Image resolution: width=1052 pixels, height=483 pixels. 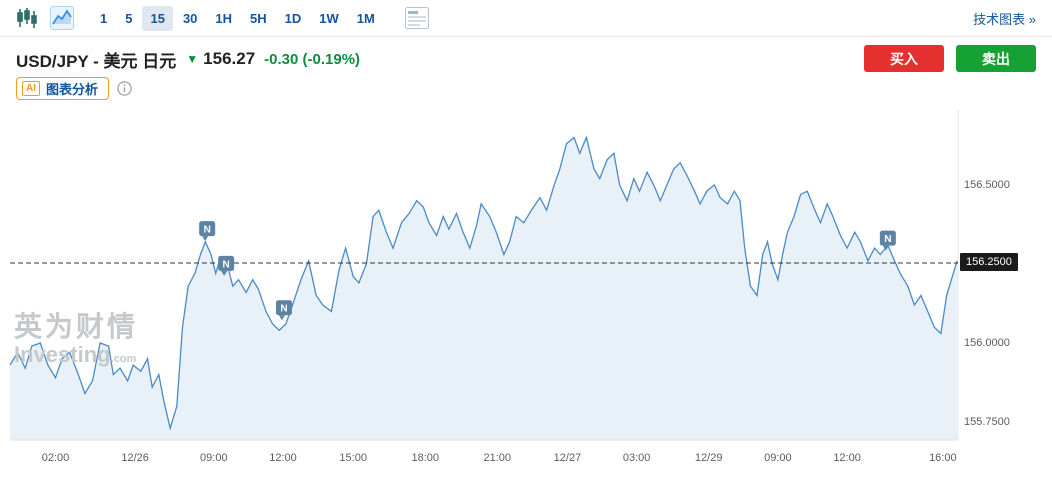 What do you see at coordinates (567, 458) in the screenshot?
I see `x-tick-label: 12/27` at bounding box center [567, 458].